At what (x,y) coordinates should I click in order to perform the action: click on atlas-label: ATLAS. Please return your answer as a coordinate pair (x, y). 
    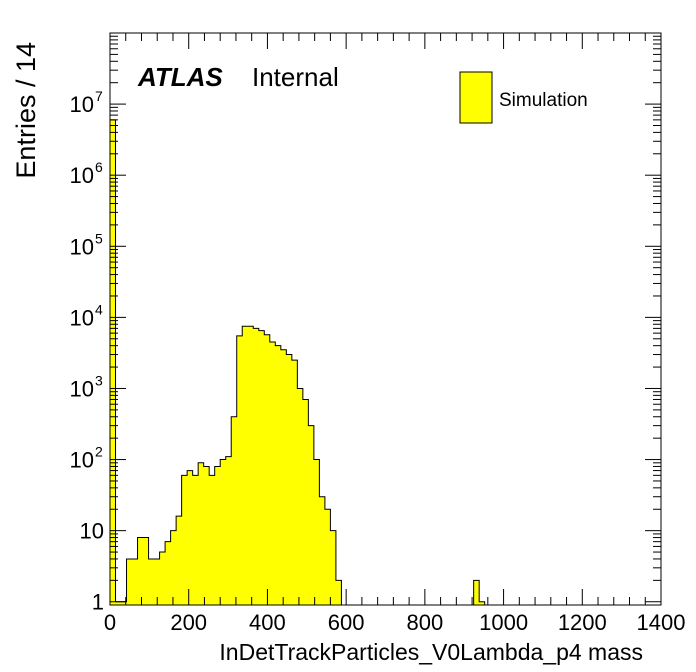
    Looking at the image, I should click on (180, 77).